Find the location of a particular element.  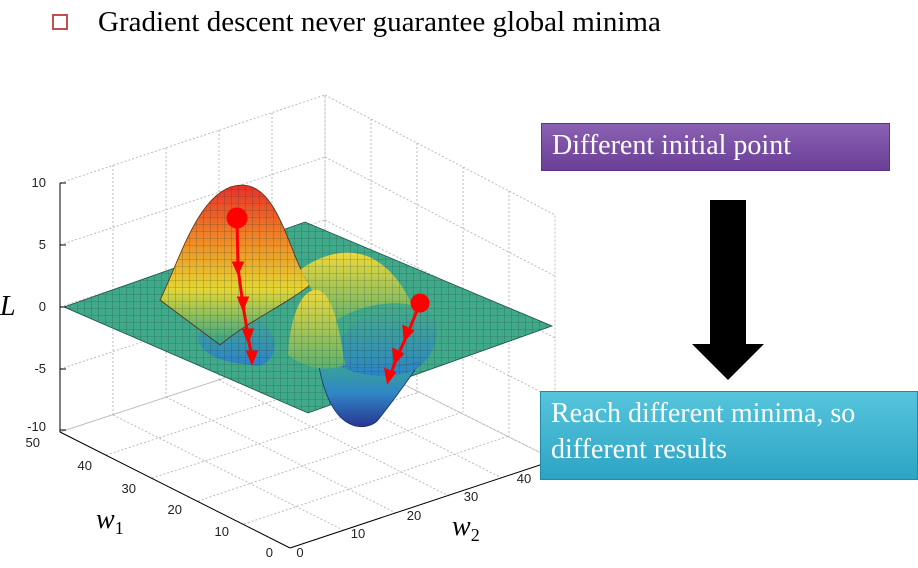

y-tick: 30 is located at coordinates (471, 496).